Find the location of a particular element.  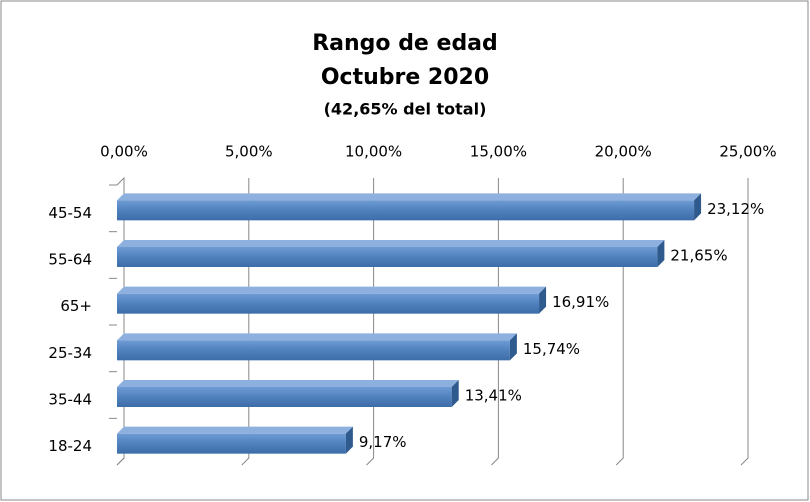

x-tick-label: 15,00% is located at coordinates (498, 152).